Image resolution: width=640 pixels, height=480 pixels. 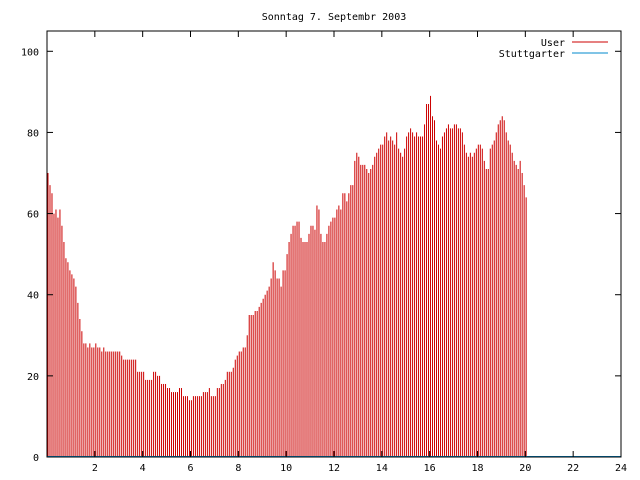 I want to click on x-tick-label: 10, so click(x=286, y=468).